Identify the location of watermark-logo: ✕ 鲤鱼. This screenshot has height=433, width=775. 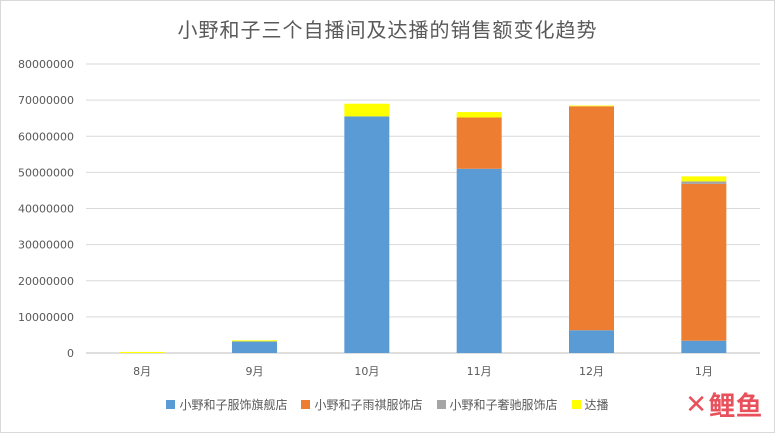
(724, 404).